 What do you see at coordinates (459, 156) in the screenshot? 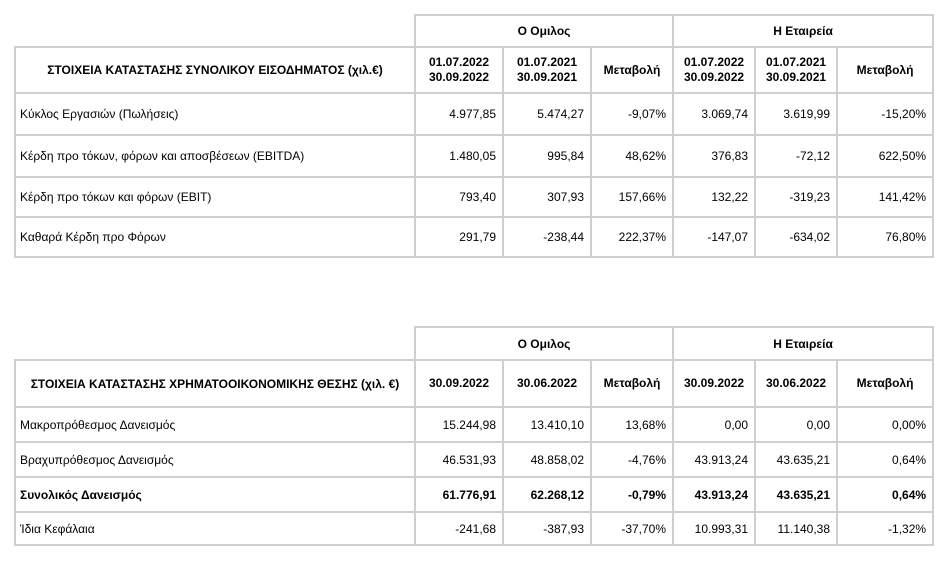
I see `table-cell: 1.480,05` at bounding box center [459, 156].